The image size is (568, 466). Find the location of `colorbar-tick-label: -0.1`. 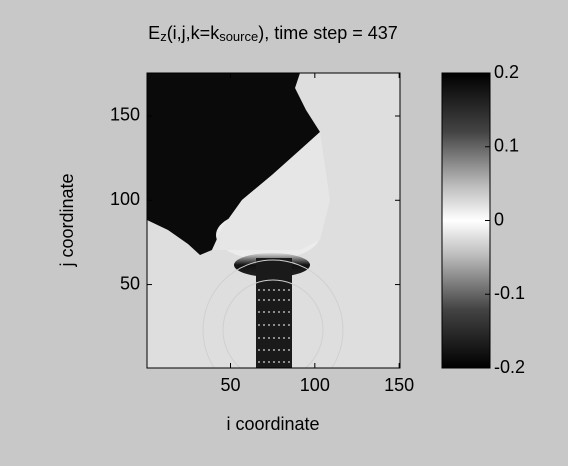

colorbar-tick-label: -0.1 is located at coordinates (509, 293).